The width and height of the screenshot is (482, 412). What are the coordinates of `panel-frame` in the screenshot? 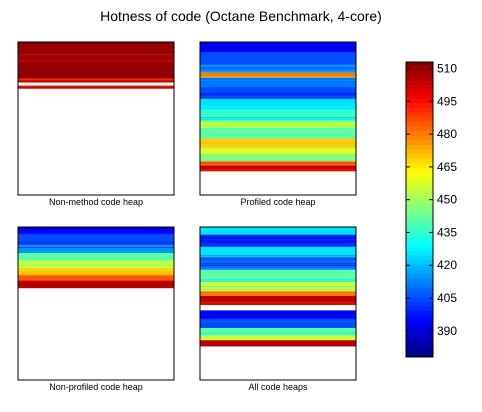 It's located at (96, 303).